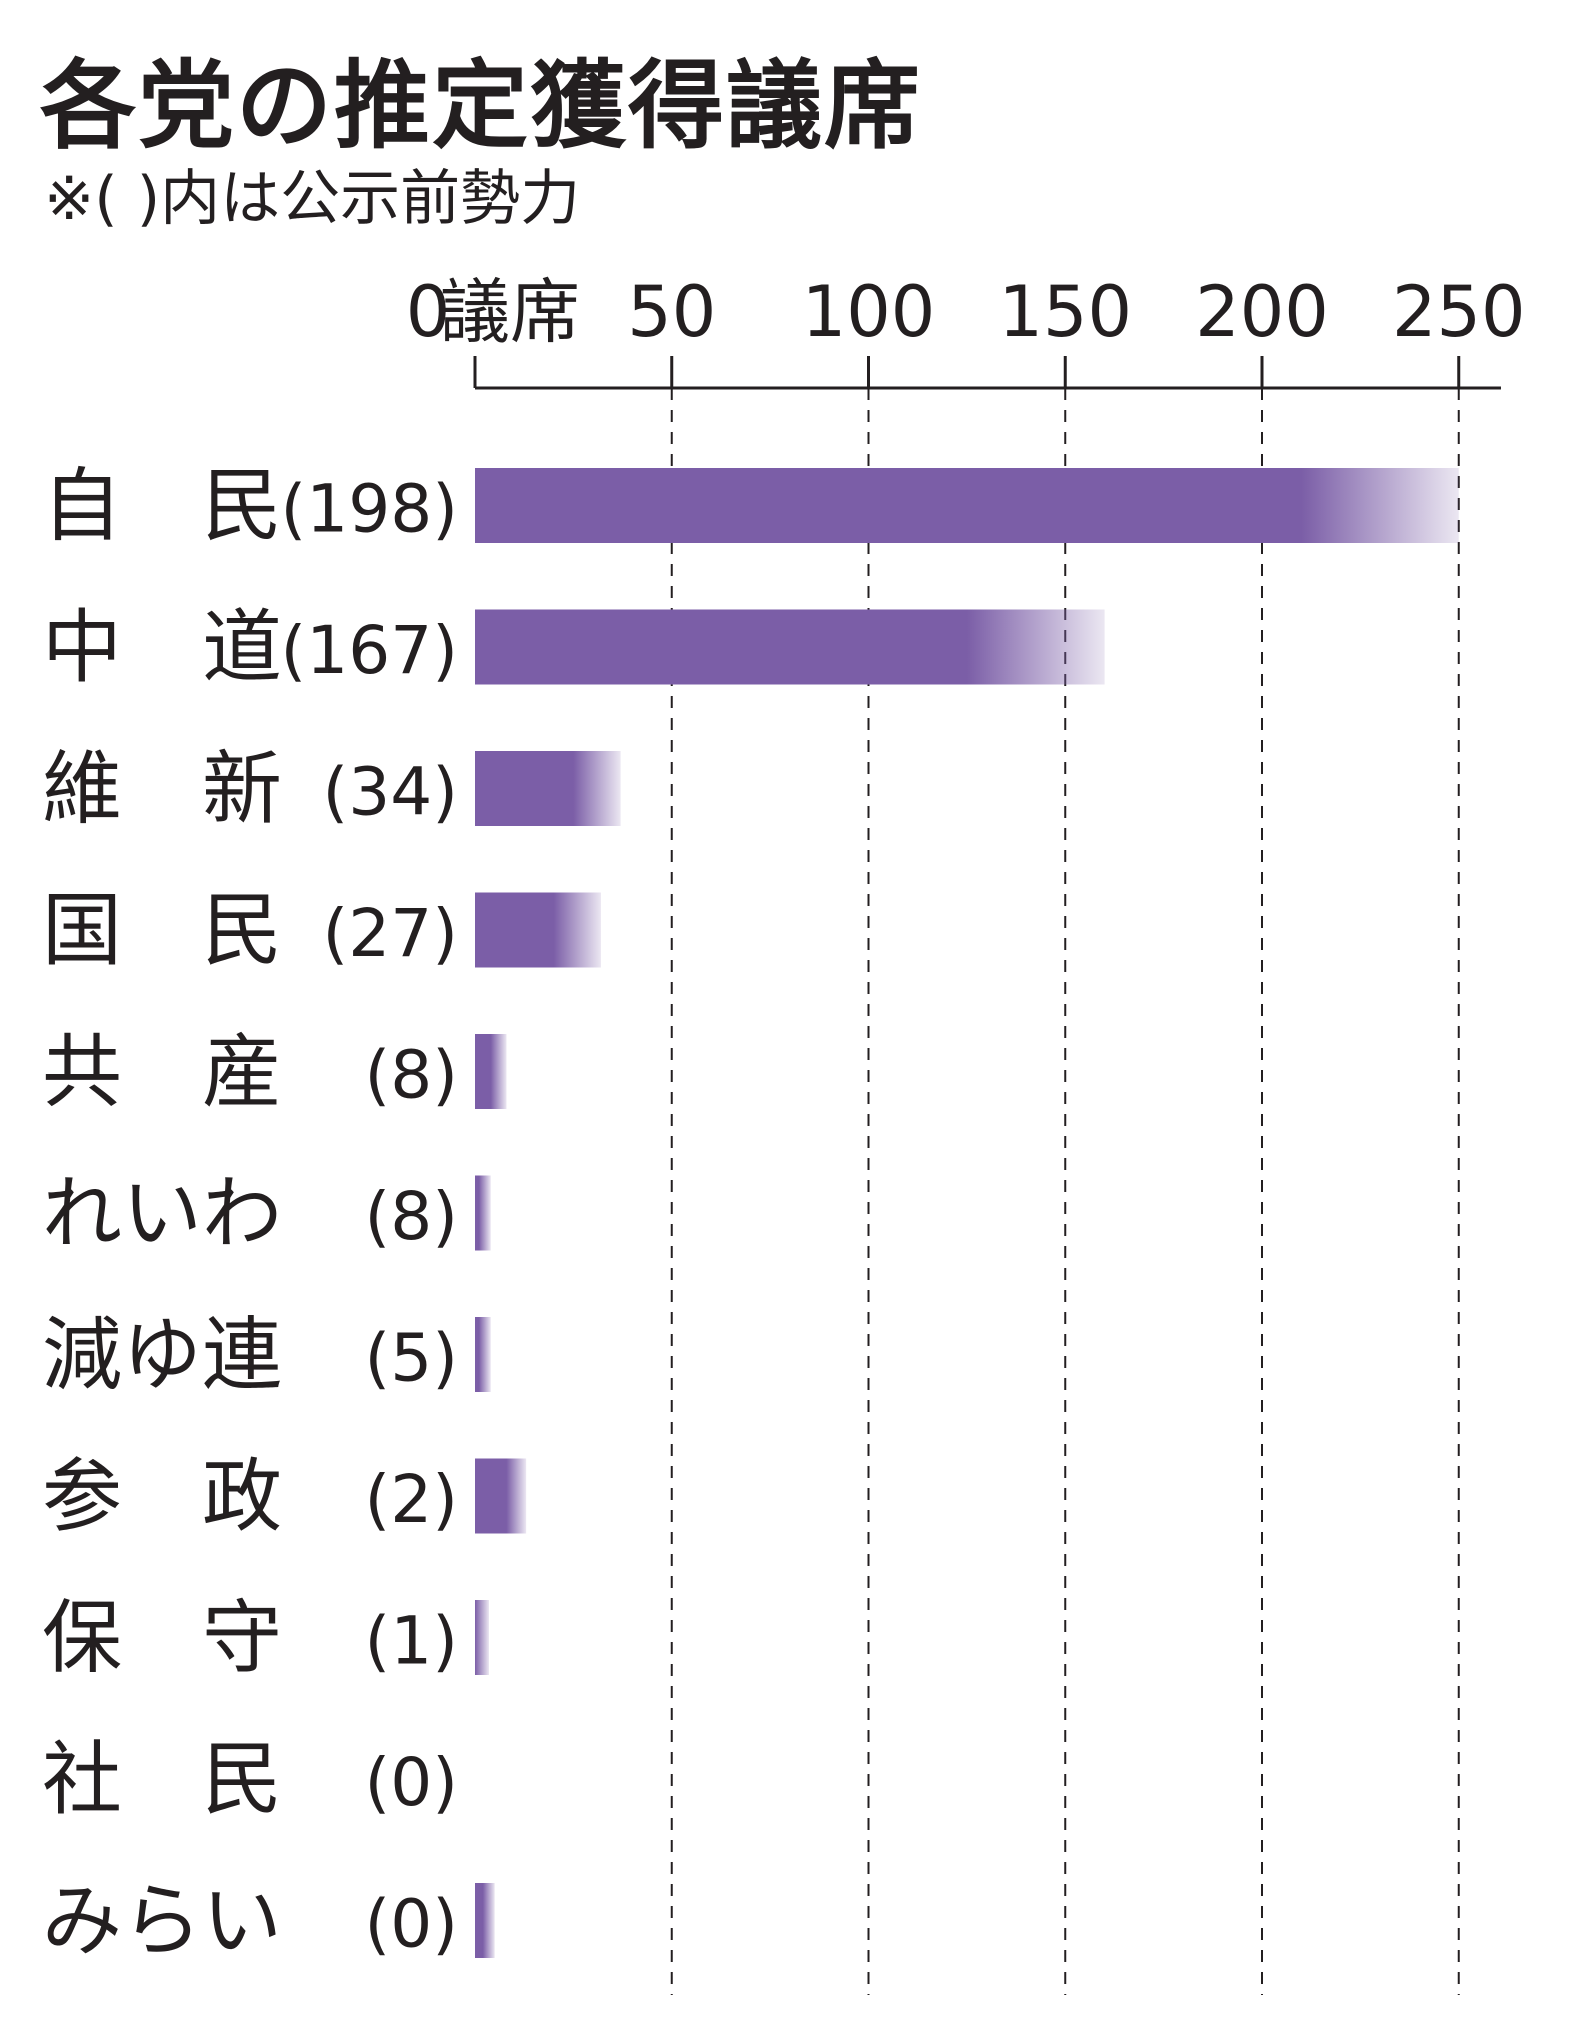  I want to click on party-name-label: 中 道, so click(162, 647).